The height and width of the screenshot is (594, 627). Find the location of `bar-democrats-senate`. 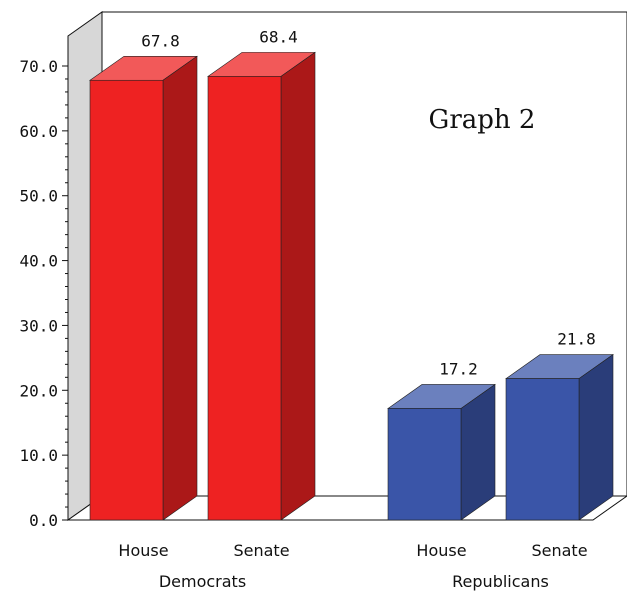

bar-democrats-senate is located at coordinates (261, 286).